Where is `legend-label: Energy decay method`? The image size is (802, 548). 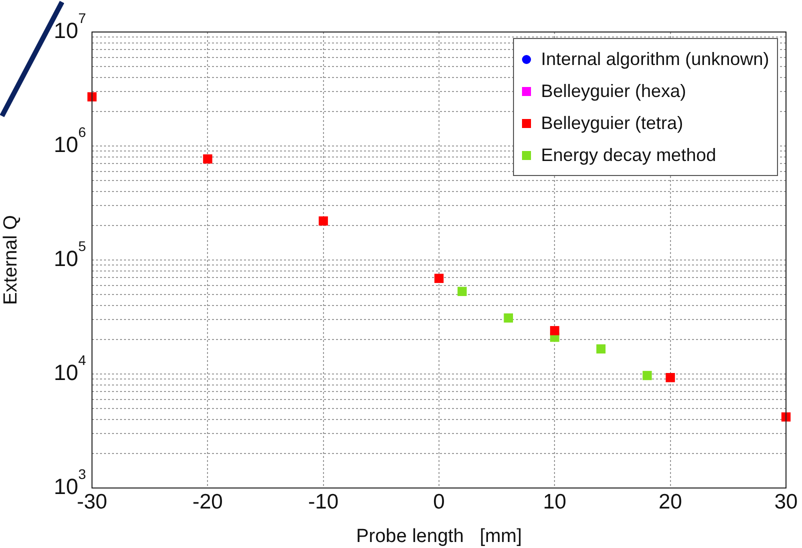
legend-label: Energy decay method is located at coordinates (628, 155).